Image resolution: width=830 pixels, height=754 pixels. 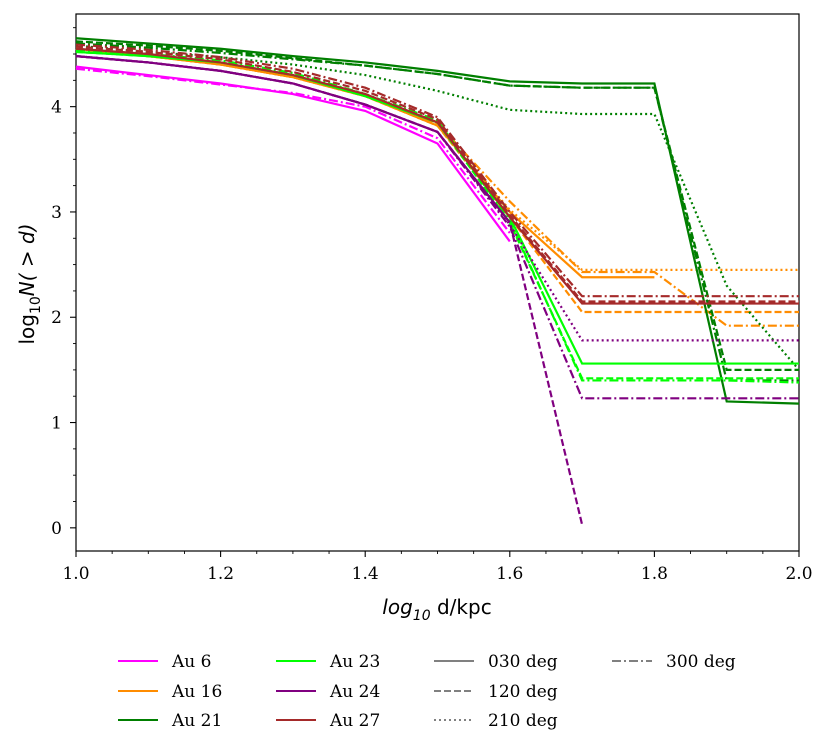 I want to click on legend-label-030-deg: 030 deg, so click(x=523, y=662).